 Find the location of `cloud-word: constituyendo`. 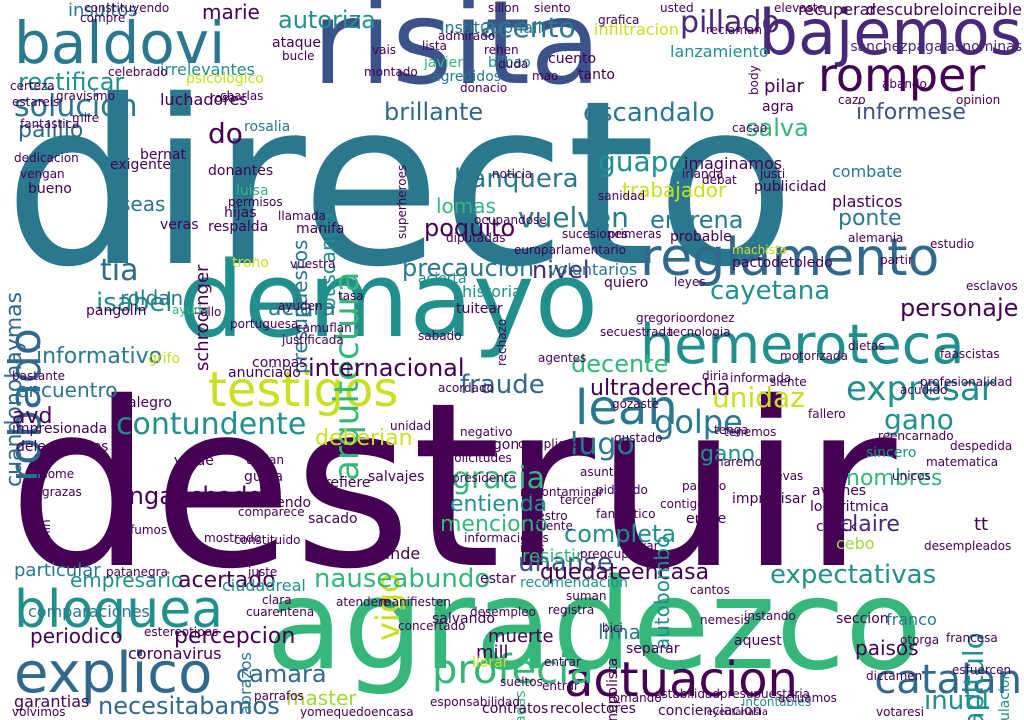

cloud-word: constituyendo is located at coordinates (127, 8).